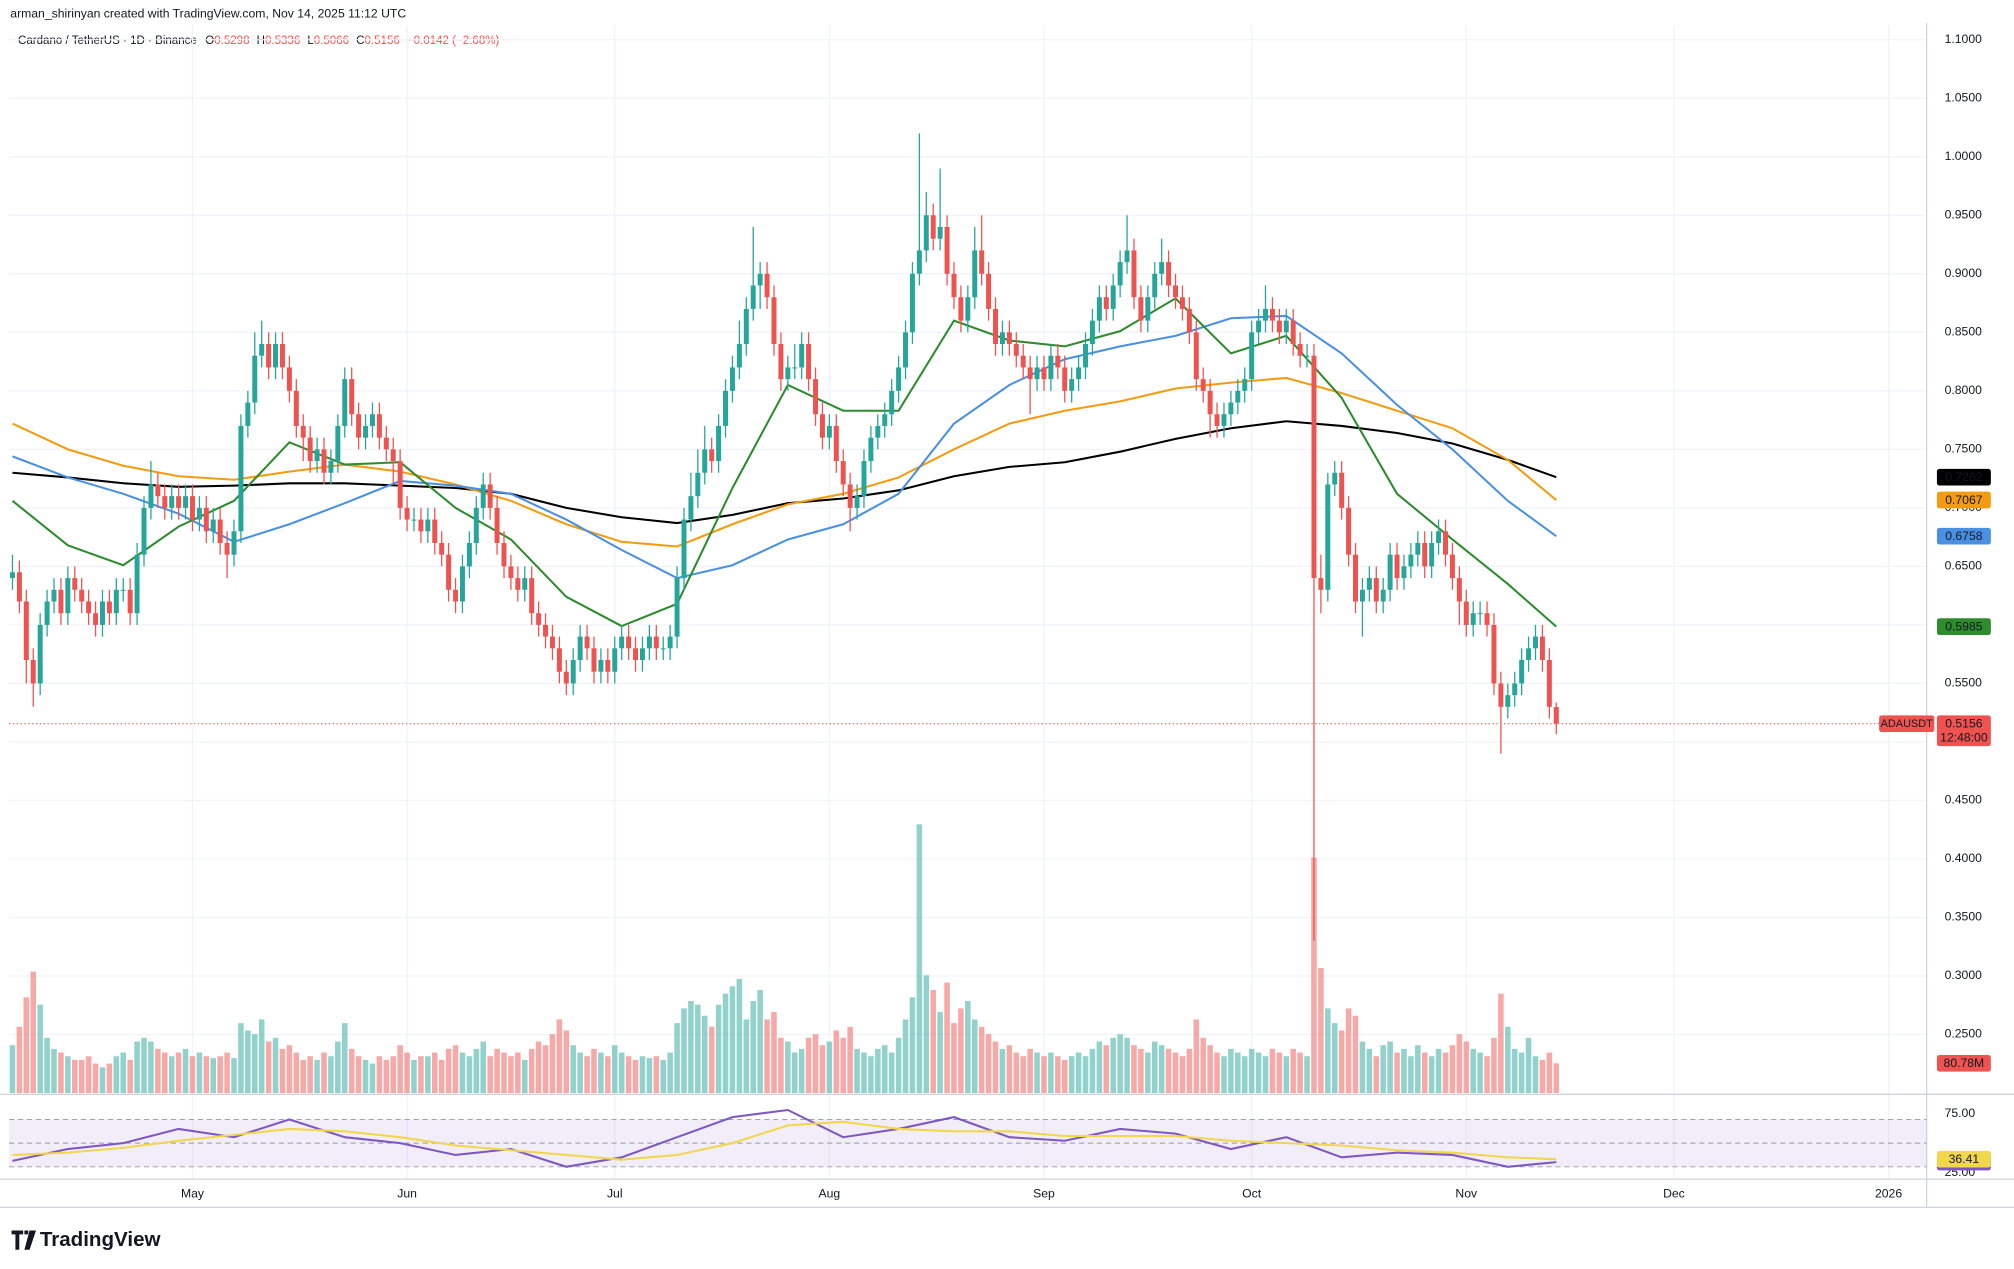 This screenshot has height=1269, width=2014. Describe the element at coordinates (23, 1240) in the screenshot. I see `logo-mark` at that location.